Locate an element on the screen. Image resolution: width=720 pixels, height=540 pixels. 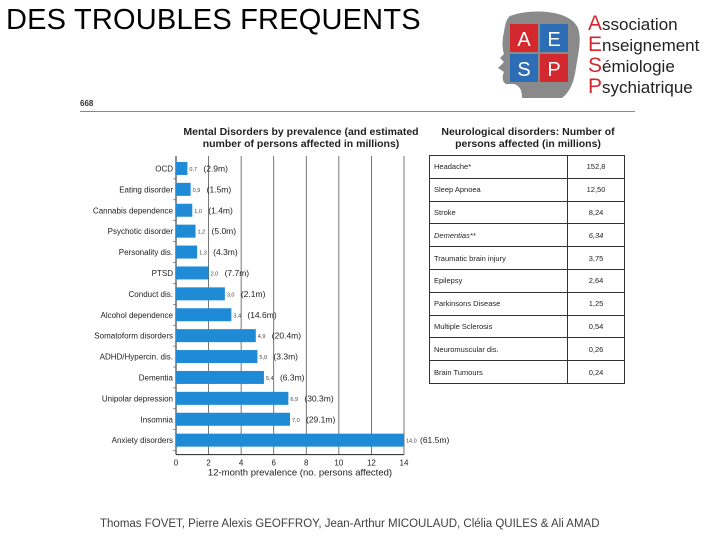
neuro-row: Multiple Sclerosis 0,54 is located at coordinates (527, 326).